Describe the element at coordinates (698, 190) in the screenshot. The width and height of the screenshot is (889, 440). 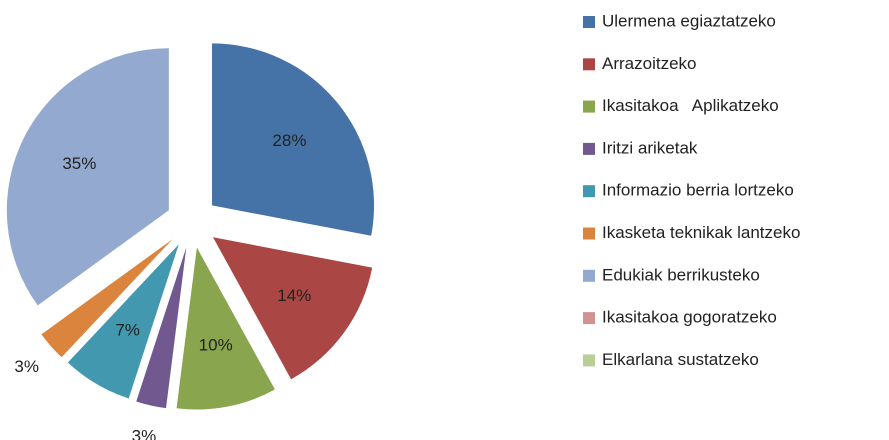
I see `legend-label: Informazio berria lortzeko` at that location.